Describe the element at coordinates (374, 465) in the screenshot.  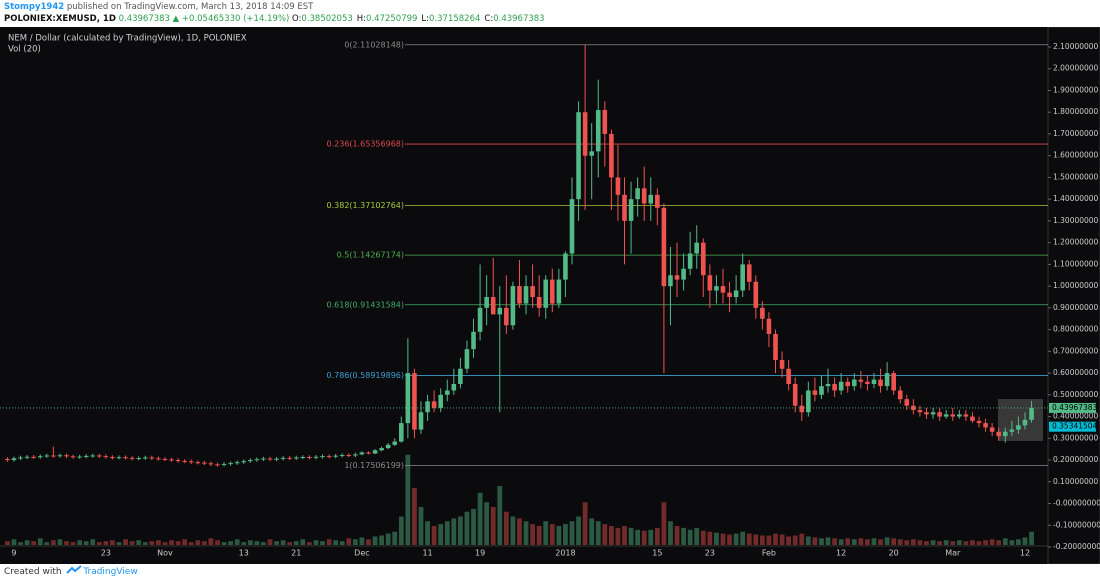
I see `fib-label: 1(0.17506199)` at that location.